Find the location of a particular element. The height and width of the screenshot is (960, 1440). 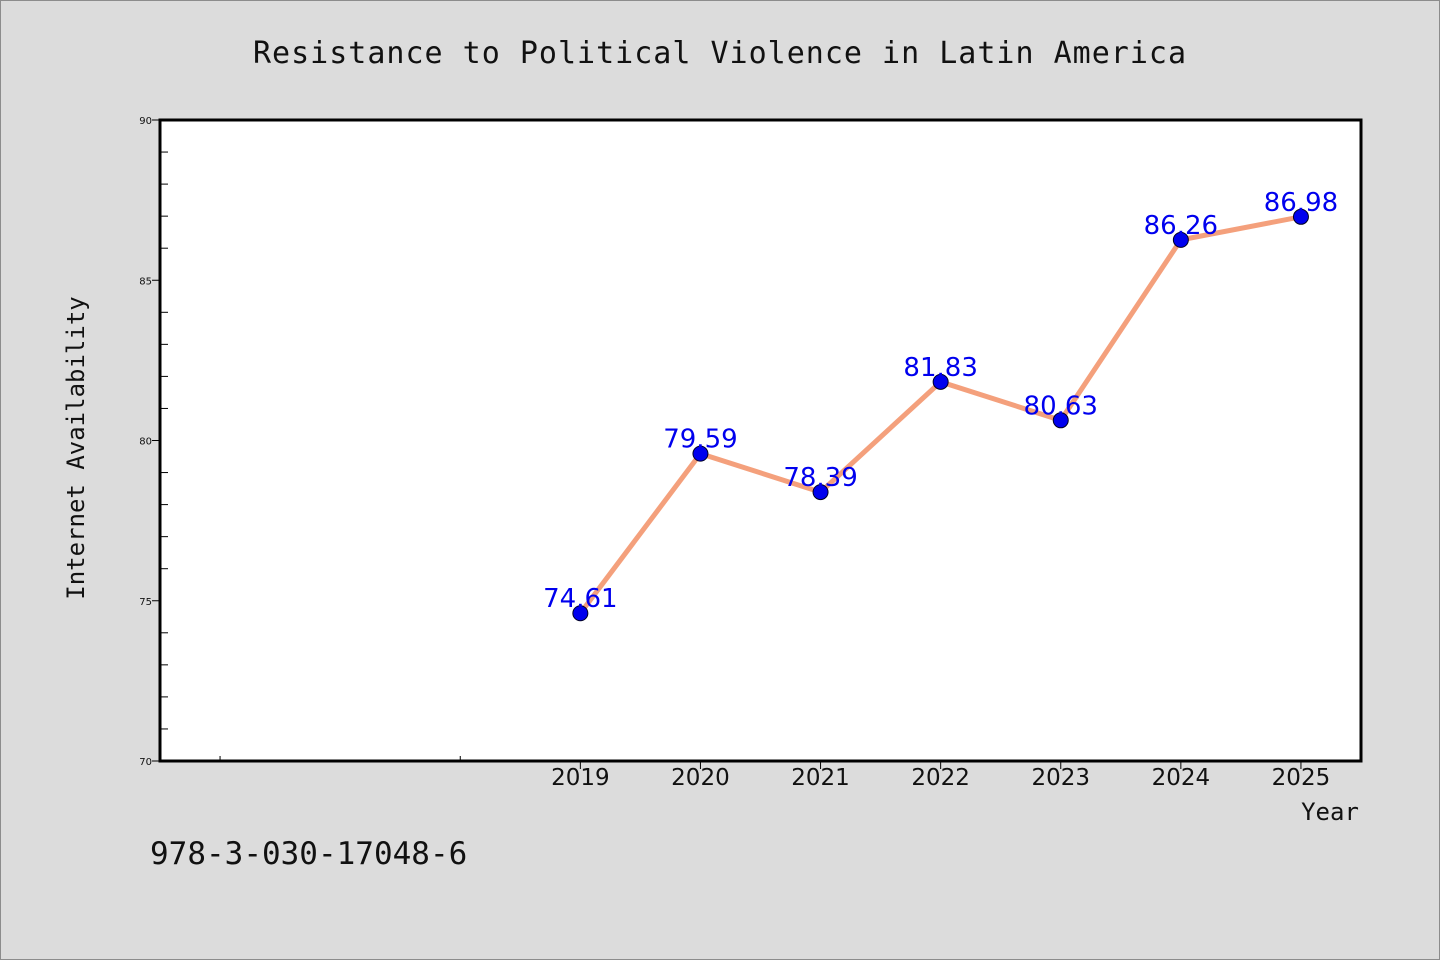

y-tick-label: 75 is located at coordinates (145, 602).